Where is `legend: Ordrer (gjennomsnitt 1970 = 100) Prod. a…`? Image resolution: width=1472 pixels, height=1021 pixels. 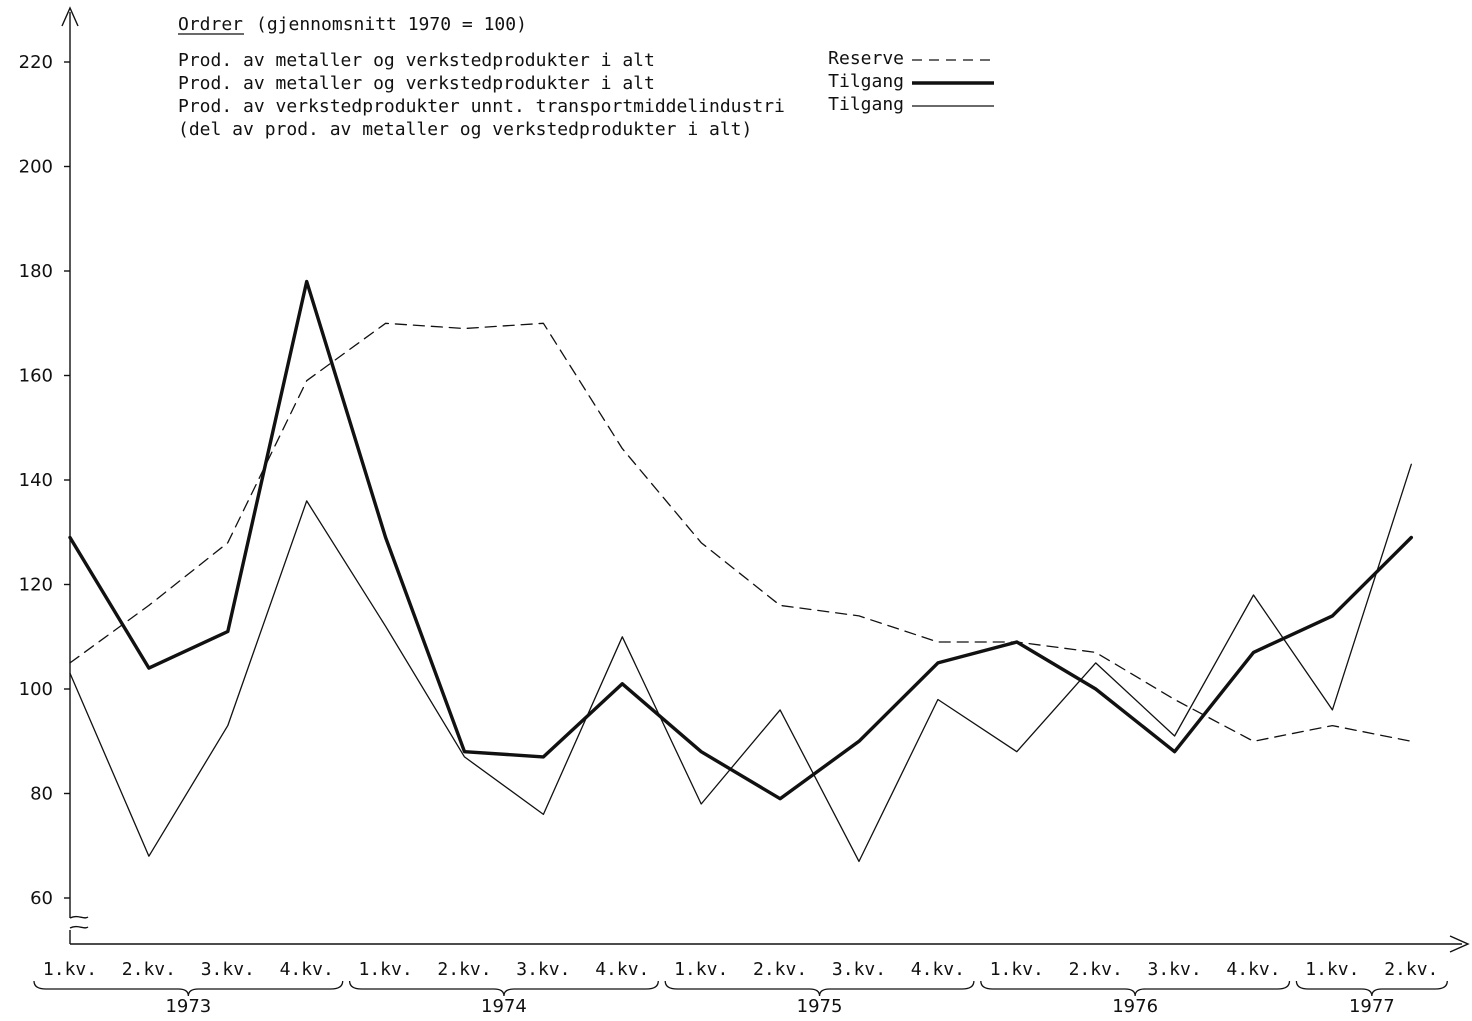
legend: Ordrer (gjennomsnitt 1970 = 100) Prod. a… is located at coordinates (586, 77).